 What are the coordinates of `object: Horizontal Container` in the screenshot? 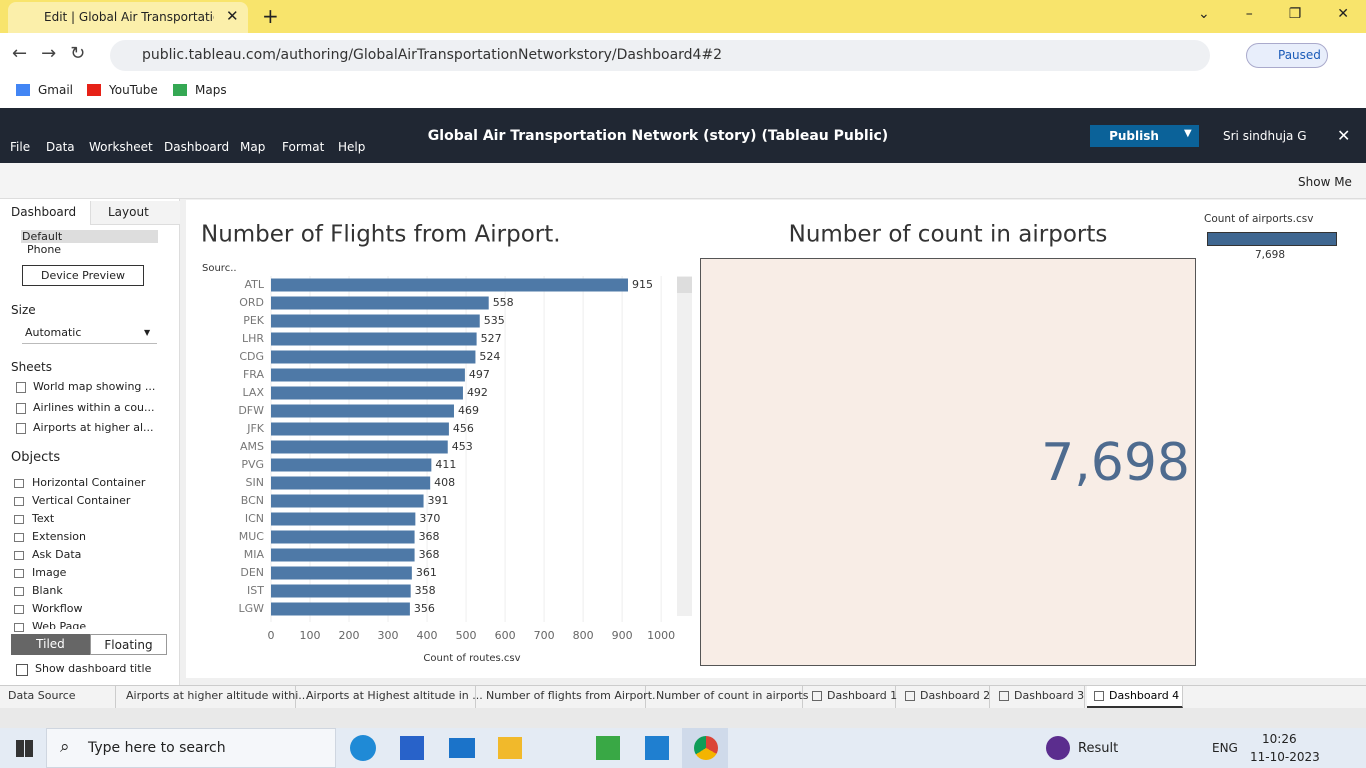 It's located at (89, 482).